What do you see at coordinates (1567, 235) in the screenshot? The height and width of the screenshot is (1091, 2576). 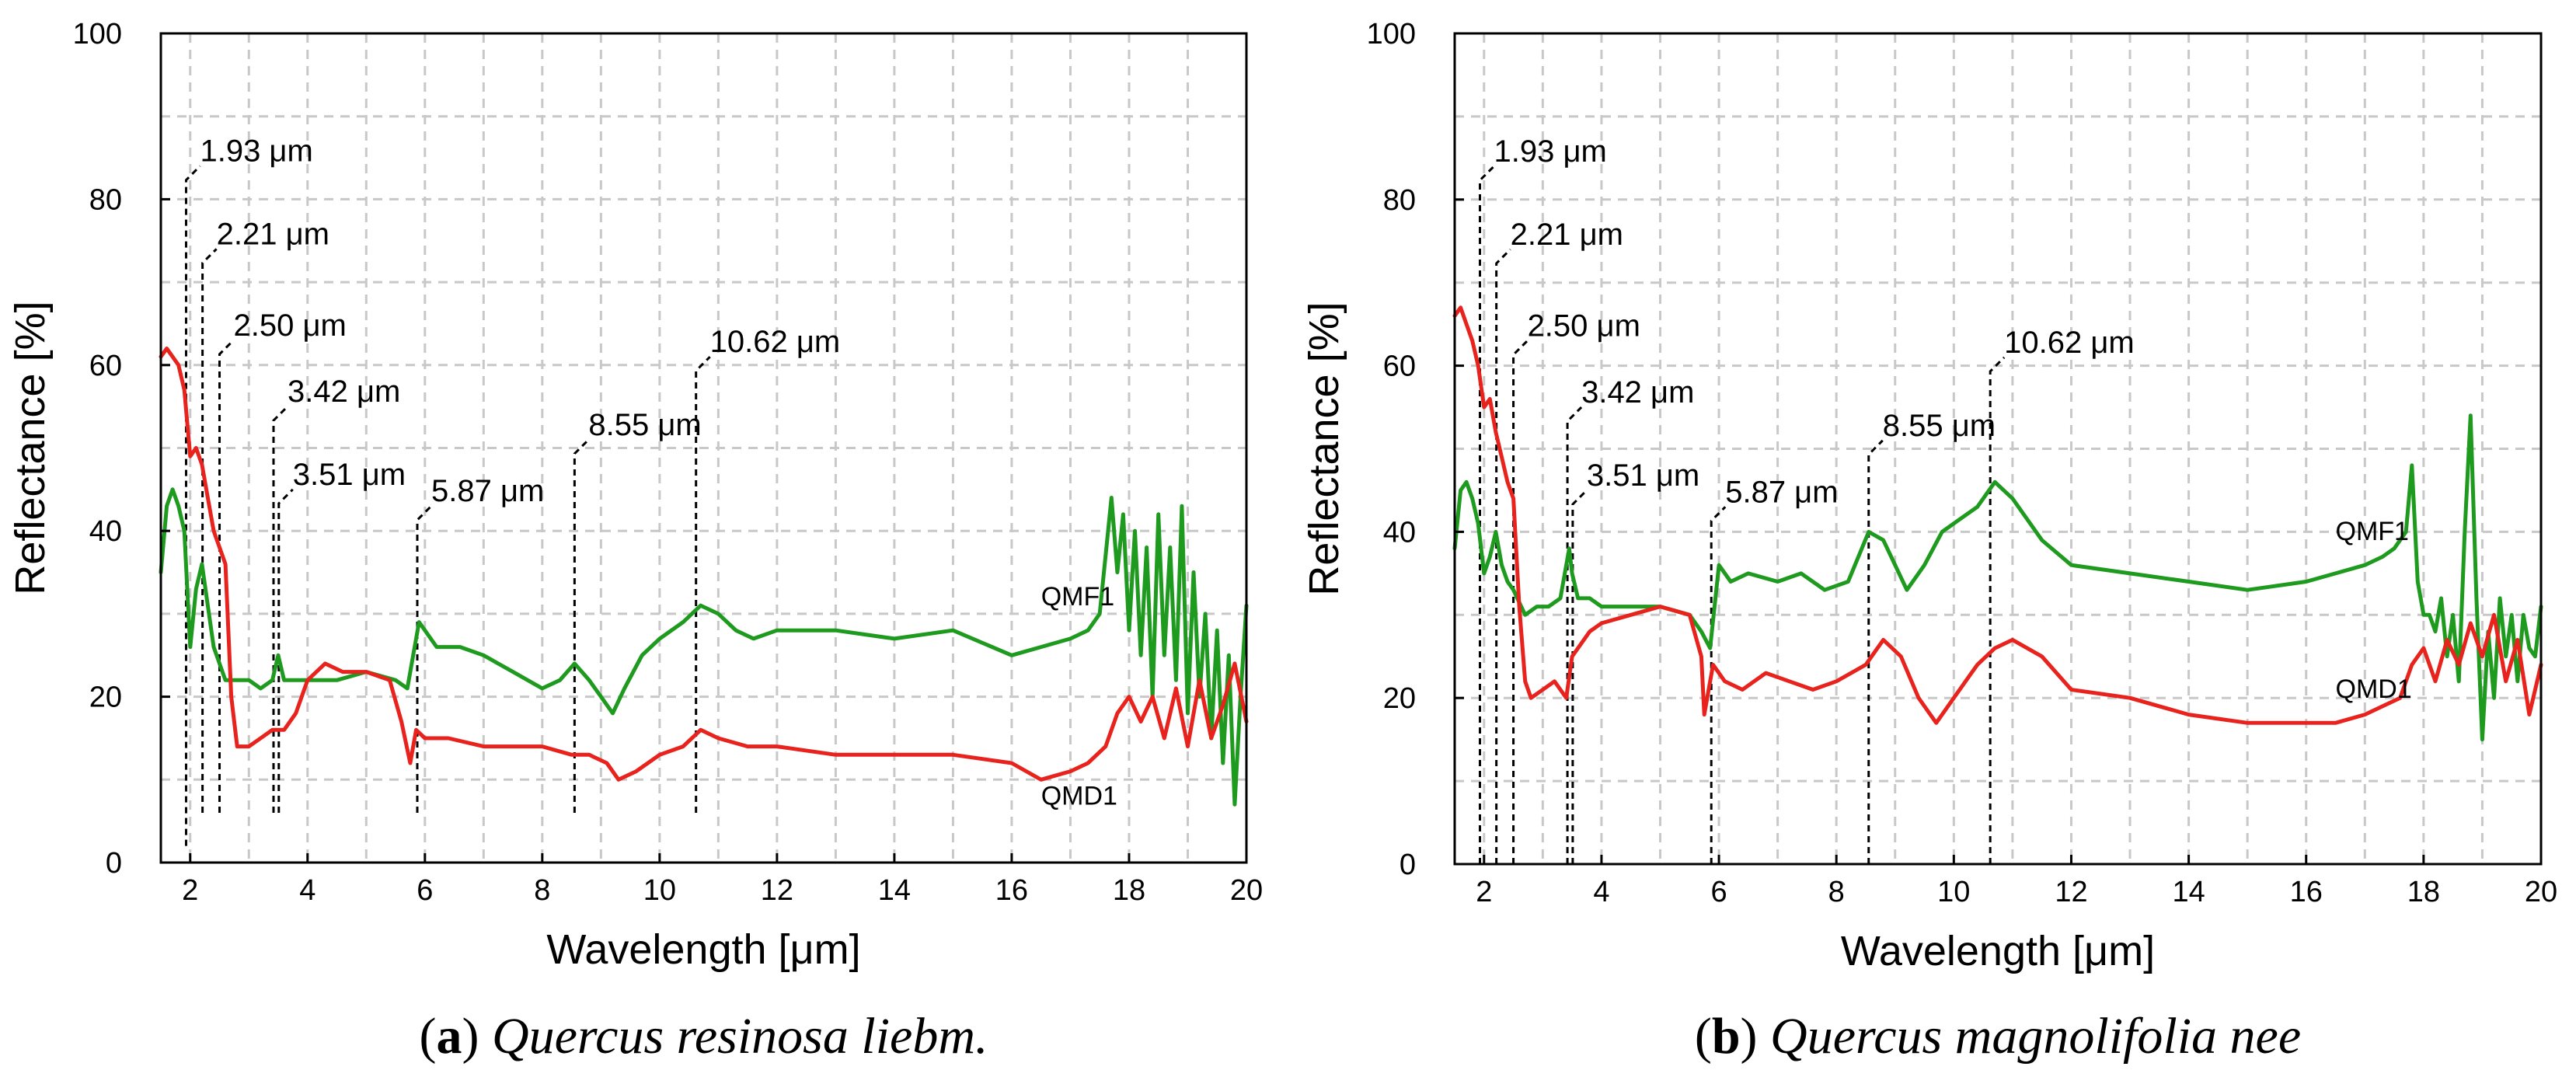 I see `panel-b-annotation-label: 2.21 μm` at bounding box center [1567, 235].